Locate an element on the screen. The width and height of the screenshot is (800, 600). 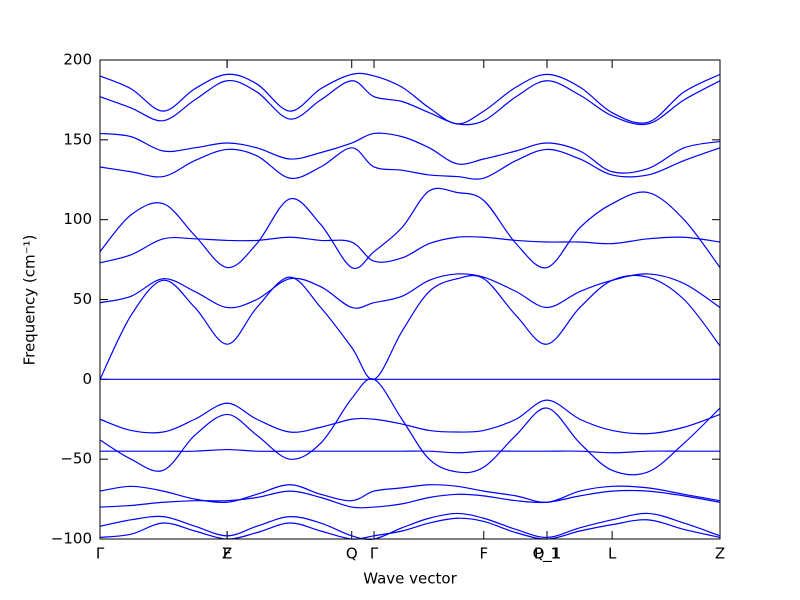
x-tick-label: P_1 is located at coordinates (547, 554).